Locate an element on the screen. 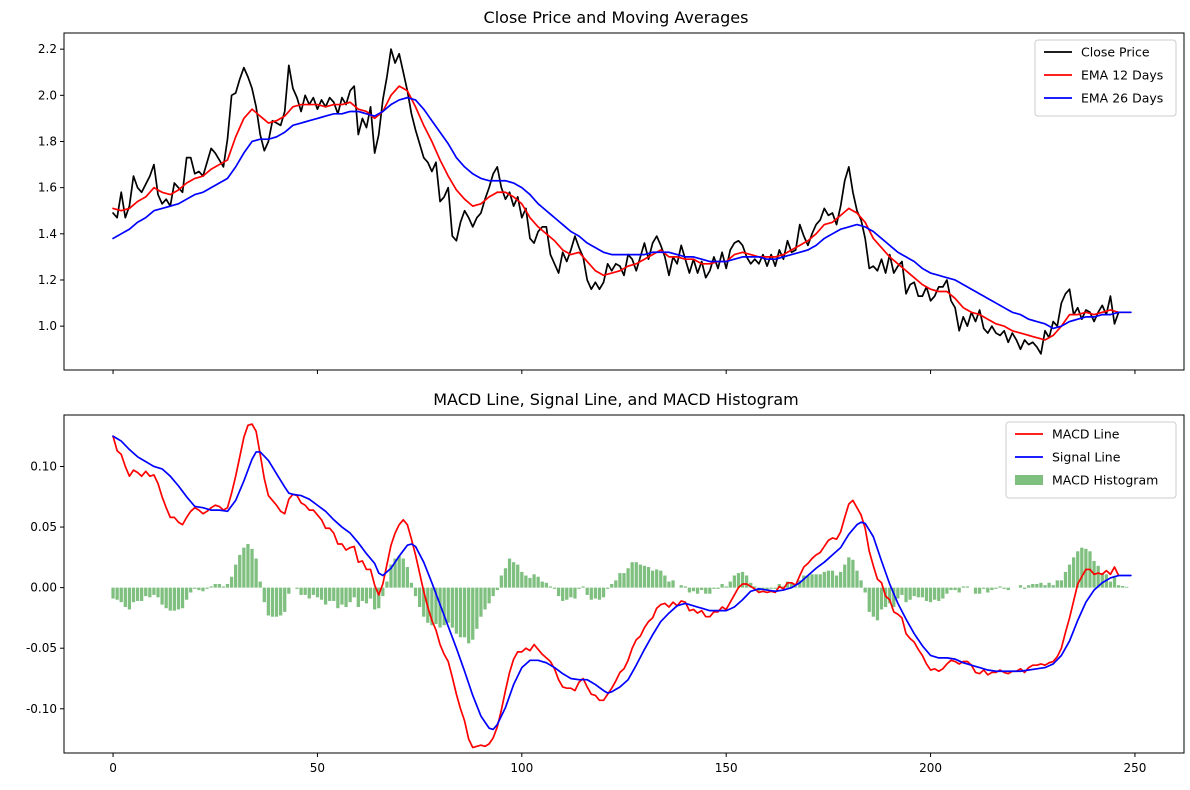  macd-chart-legend-box is located at coordinates (1091, 460).